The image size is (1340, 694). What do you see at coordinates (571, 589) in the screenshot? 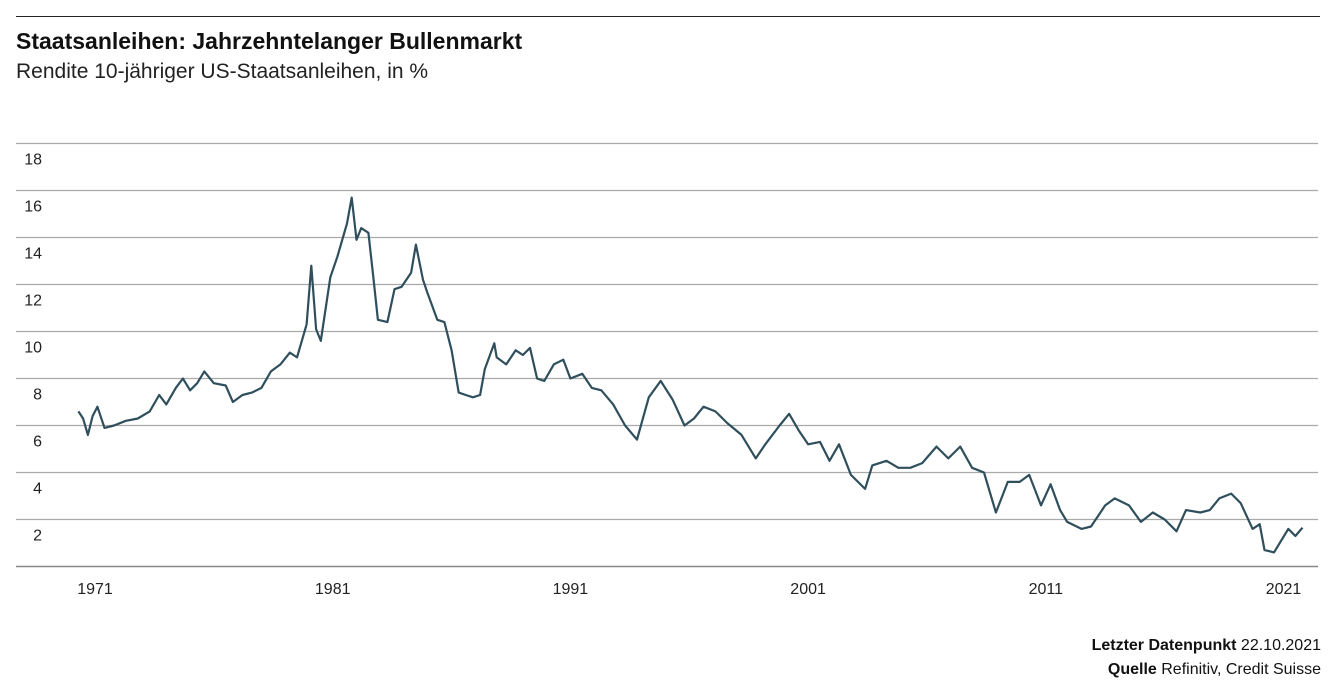
I see `x-tick-label: 1991` at bounding box center [571, 589].